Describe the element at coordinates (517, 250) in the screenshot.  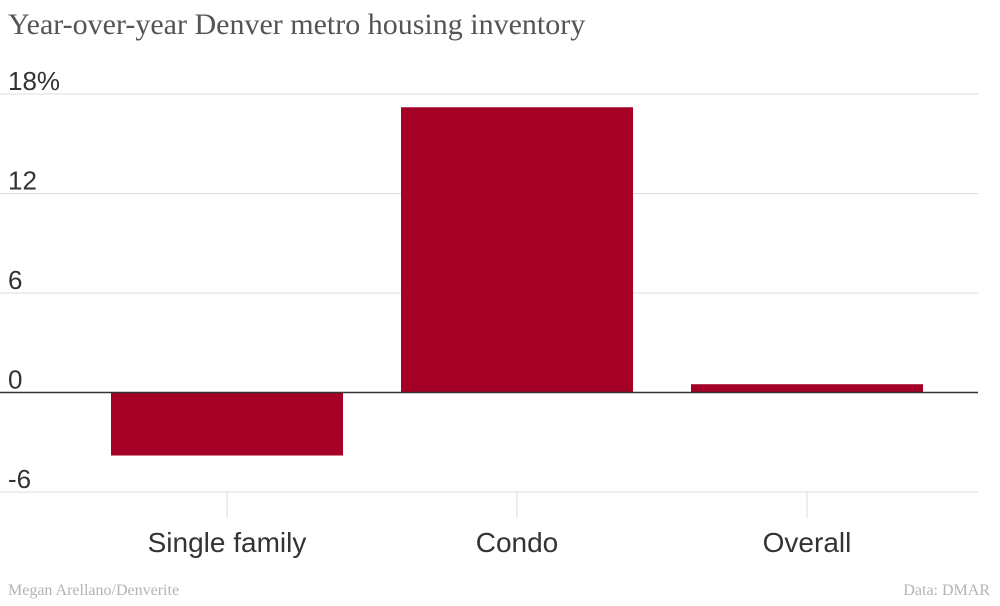
I see `bar-condo` at that location.